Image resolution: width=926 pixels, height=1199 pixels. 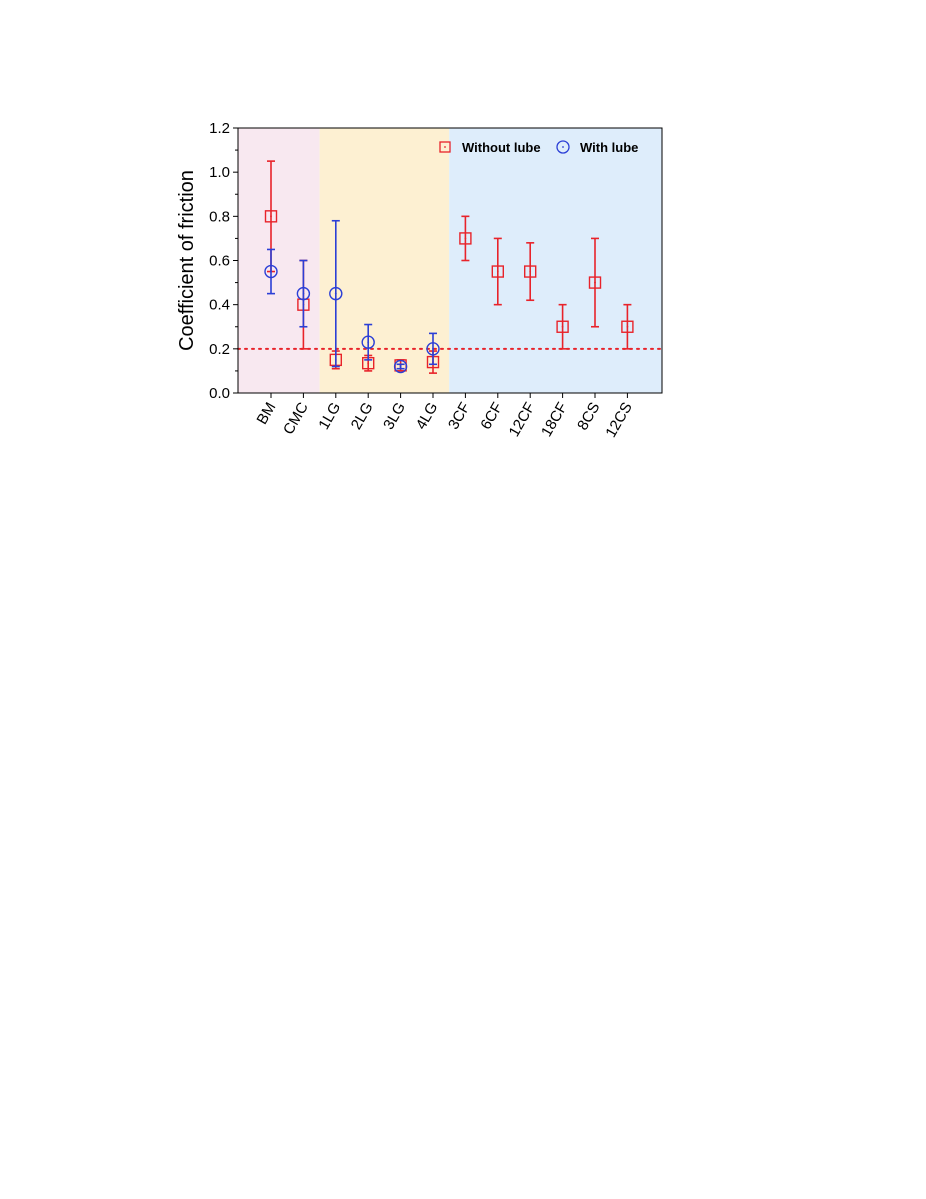 I want to click on y-tick-label: 1.2, so click(x=219, y=128).